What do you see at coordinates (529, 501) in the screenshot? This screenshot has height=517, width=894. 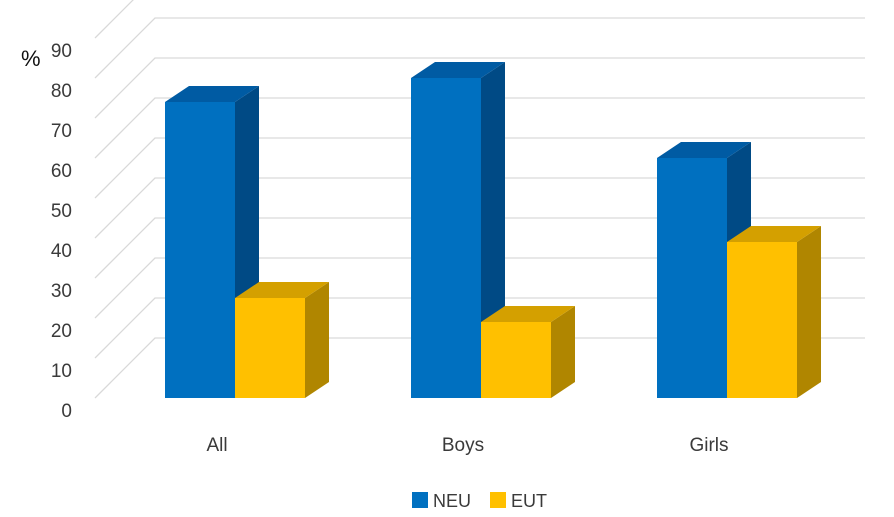 I see `legend-label: EUT` at bounding box center [529, 501].